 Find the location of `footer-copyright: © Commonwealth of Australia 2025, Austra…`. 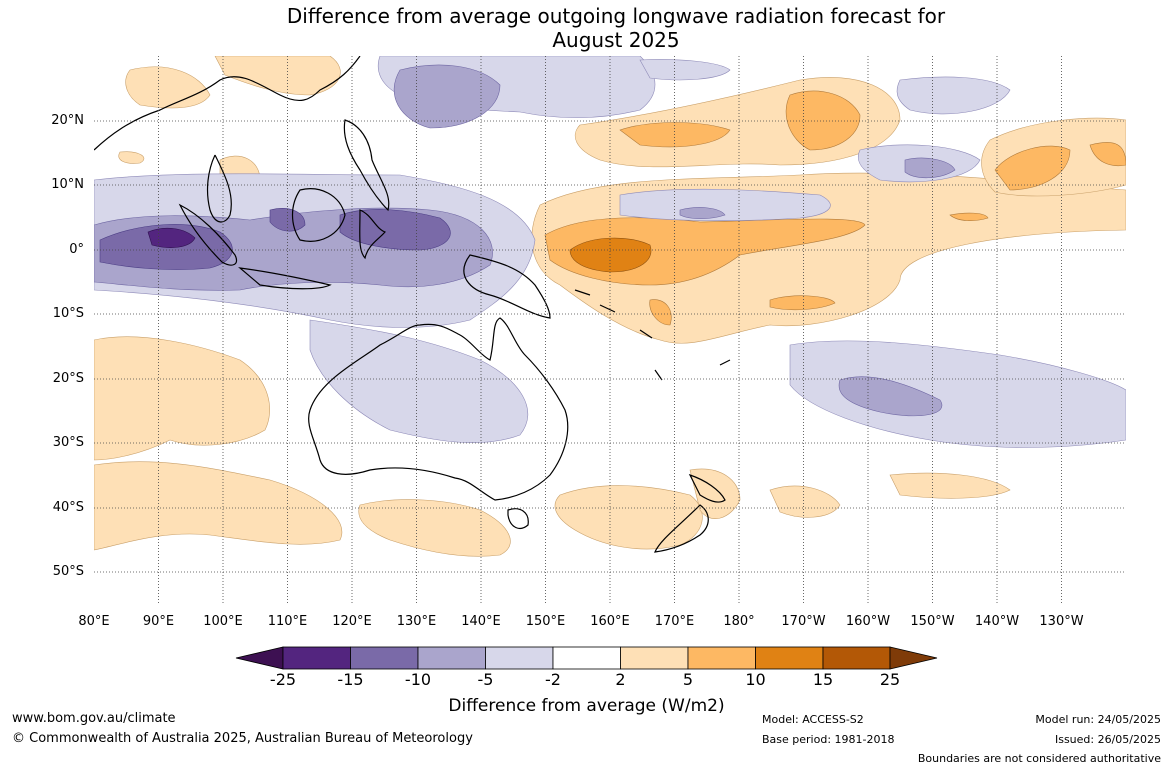

footer-copyright: © Commonwealth of Australia 2025, Austra… is located at coordinates (242, 738).